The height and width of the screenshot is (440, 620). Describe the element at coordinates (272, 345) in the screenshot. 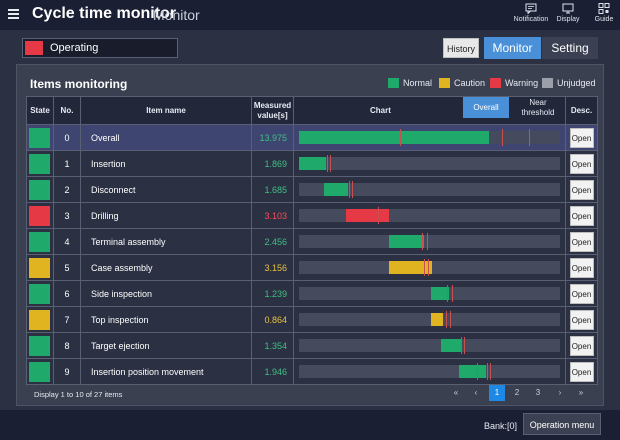

I see `measured-value: 1.354` at that location.